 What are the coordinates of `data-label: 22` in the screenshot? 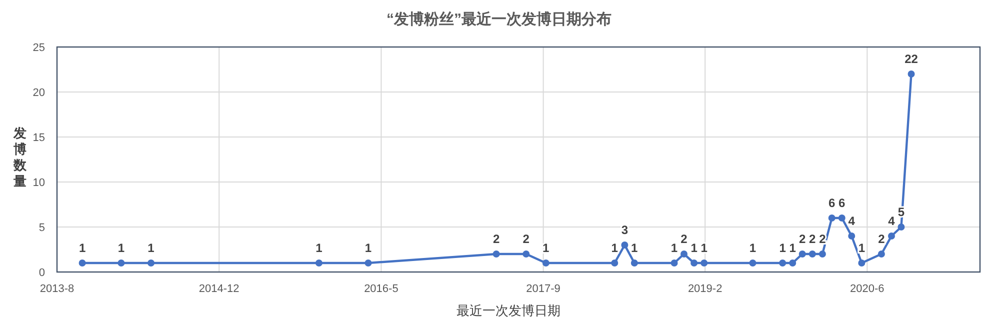 It's located at (911, 59).